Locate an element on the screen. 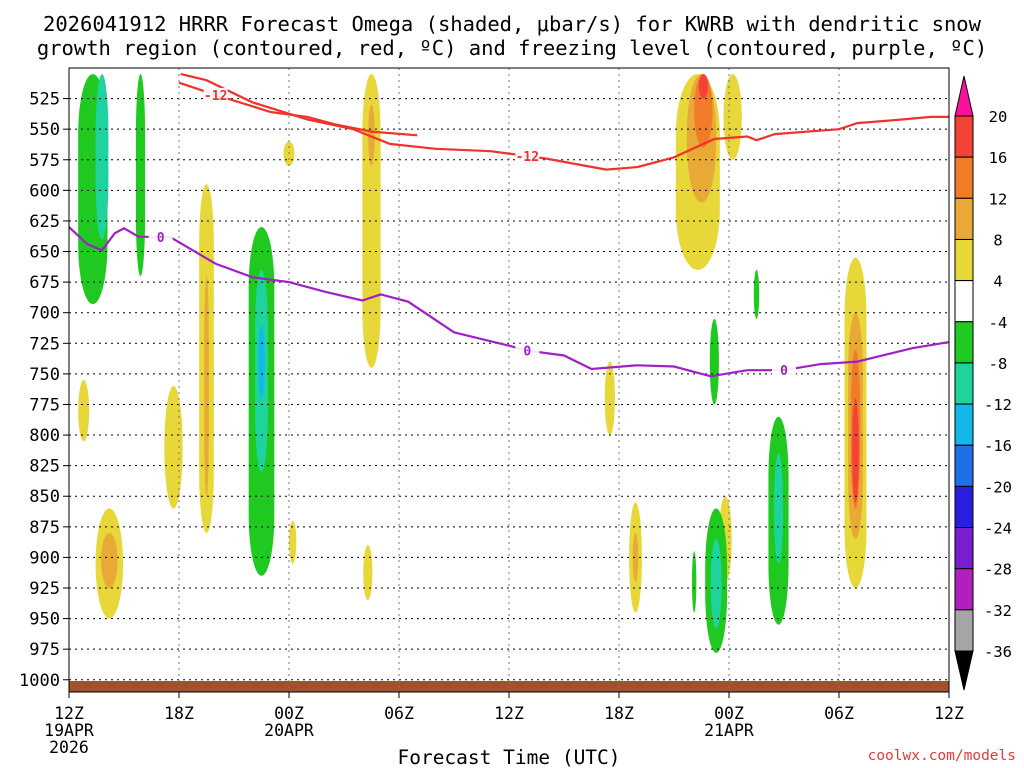 The width and height of the screenshot is (1024, 768). colorbar-bottom-arrow is located at coordinates (964, 670).